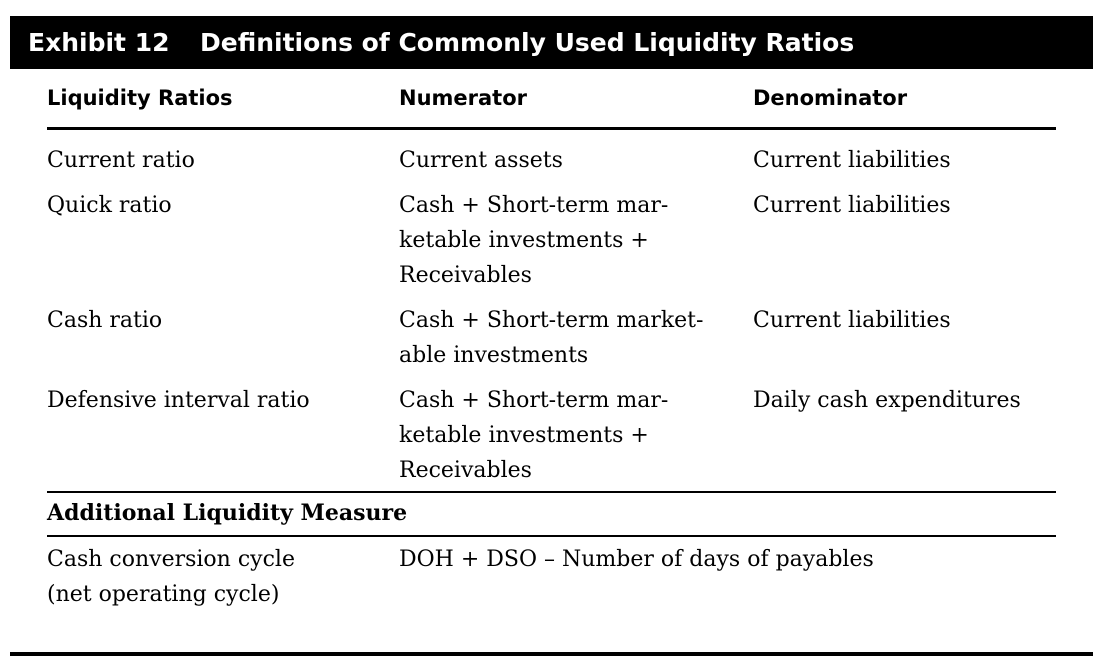 Image resolution: width=1116 pixels, height=668 pixels. I want to click on numerator-line: Current assets, so click(481, 160).